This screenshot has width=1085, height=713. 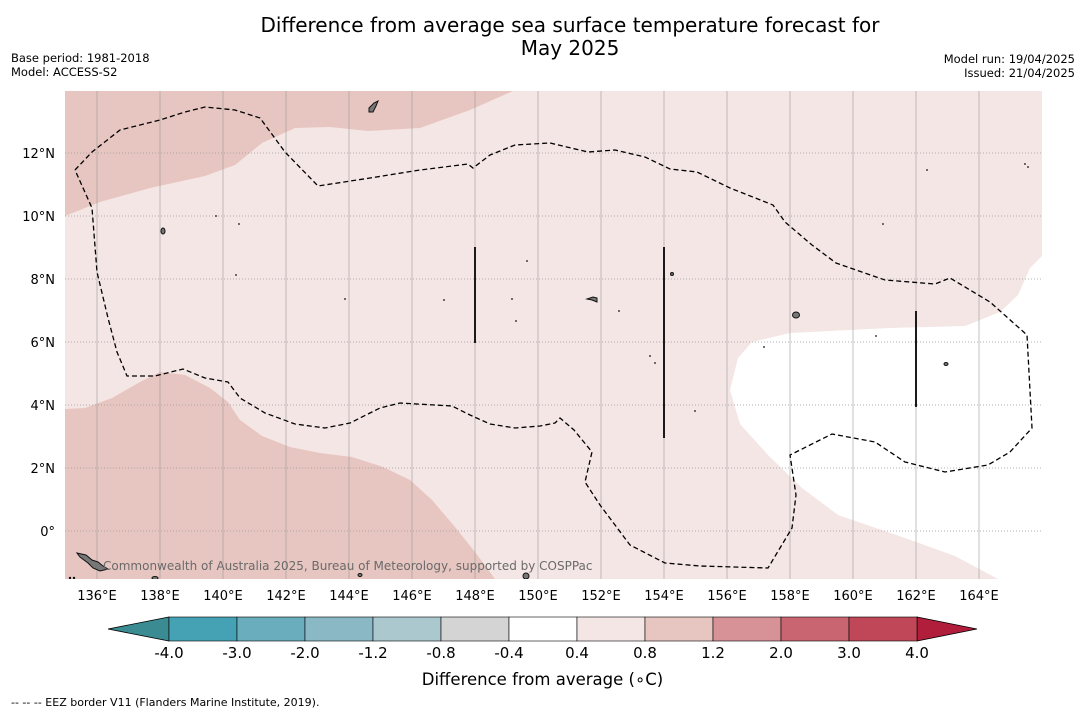 I want to click on colorbar-tick-label: 4.0, so click(x=917, y=653).